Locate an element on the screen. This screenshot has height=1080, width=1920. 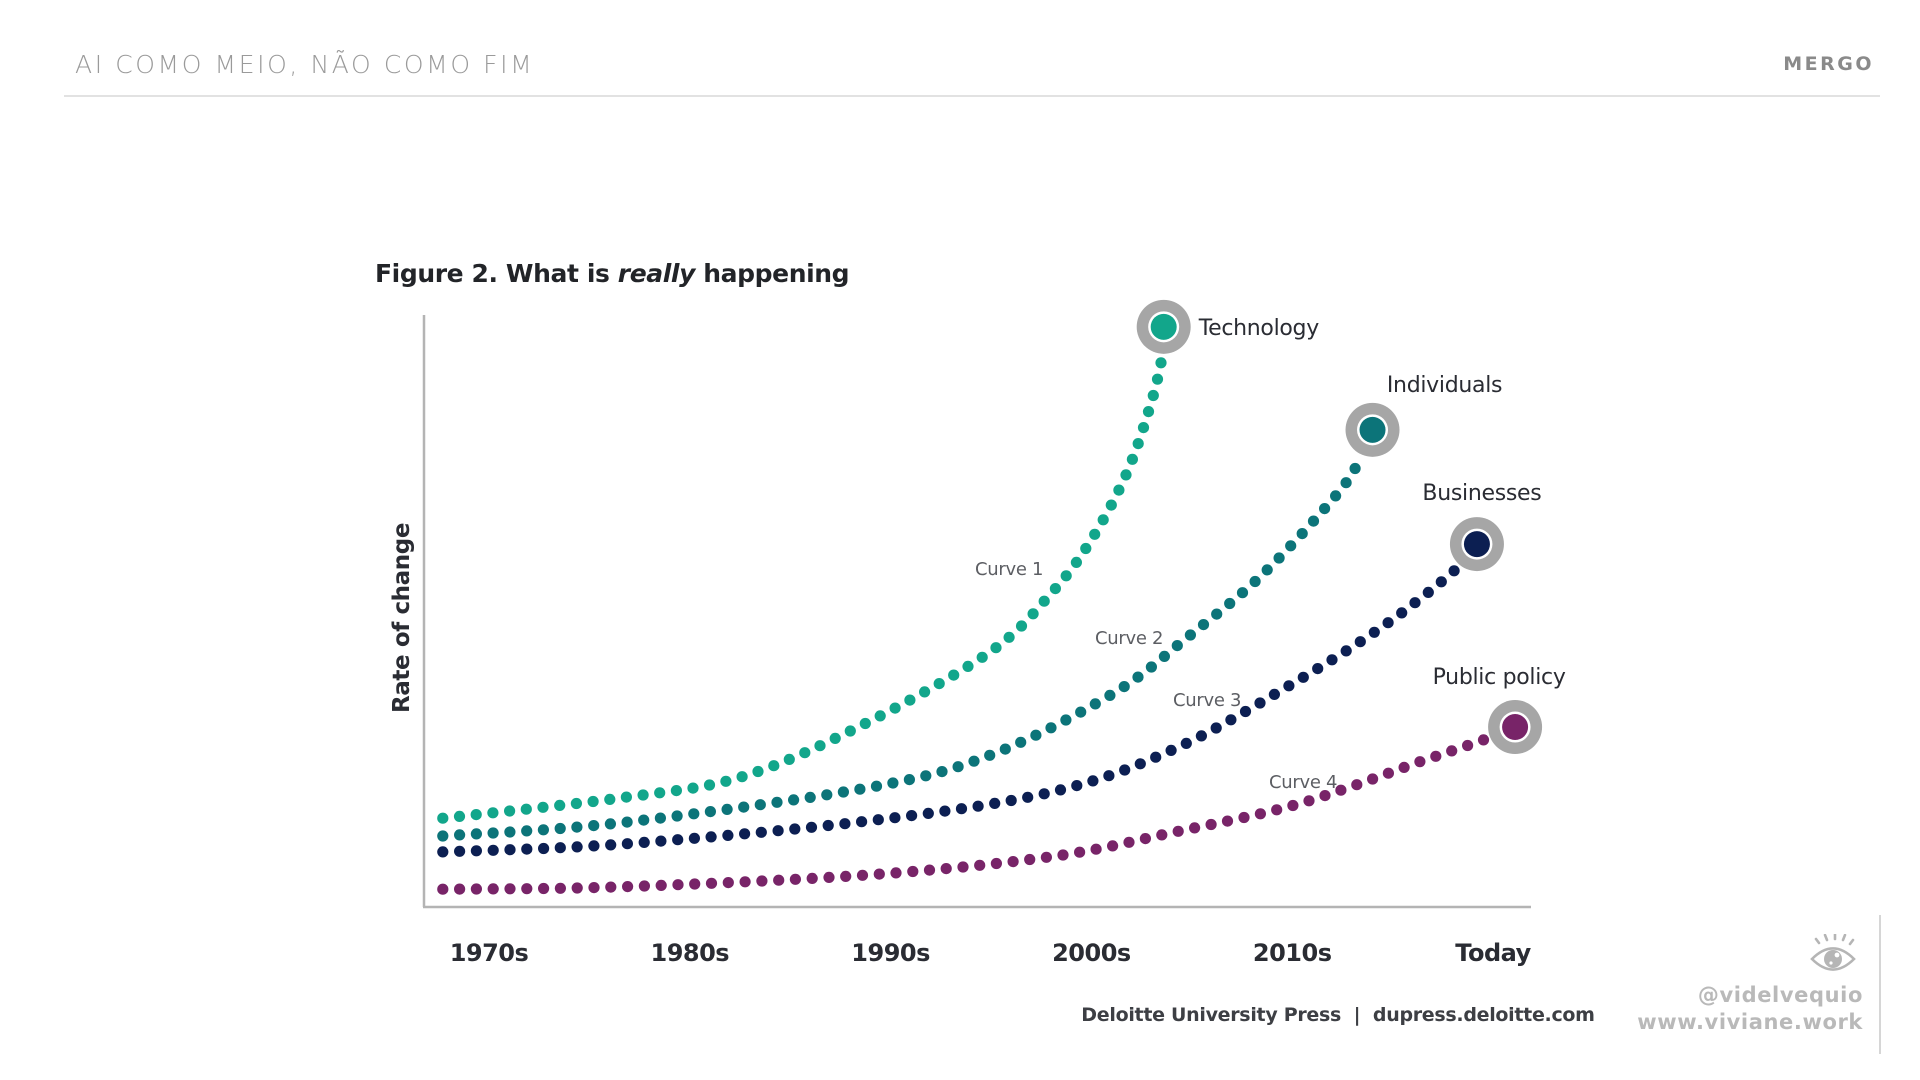
watermark-divider is located at coordinates (1880, 984).